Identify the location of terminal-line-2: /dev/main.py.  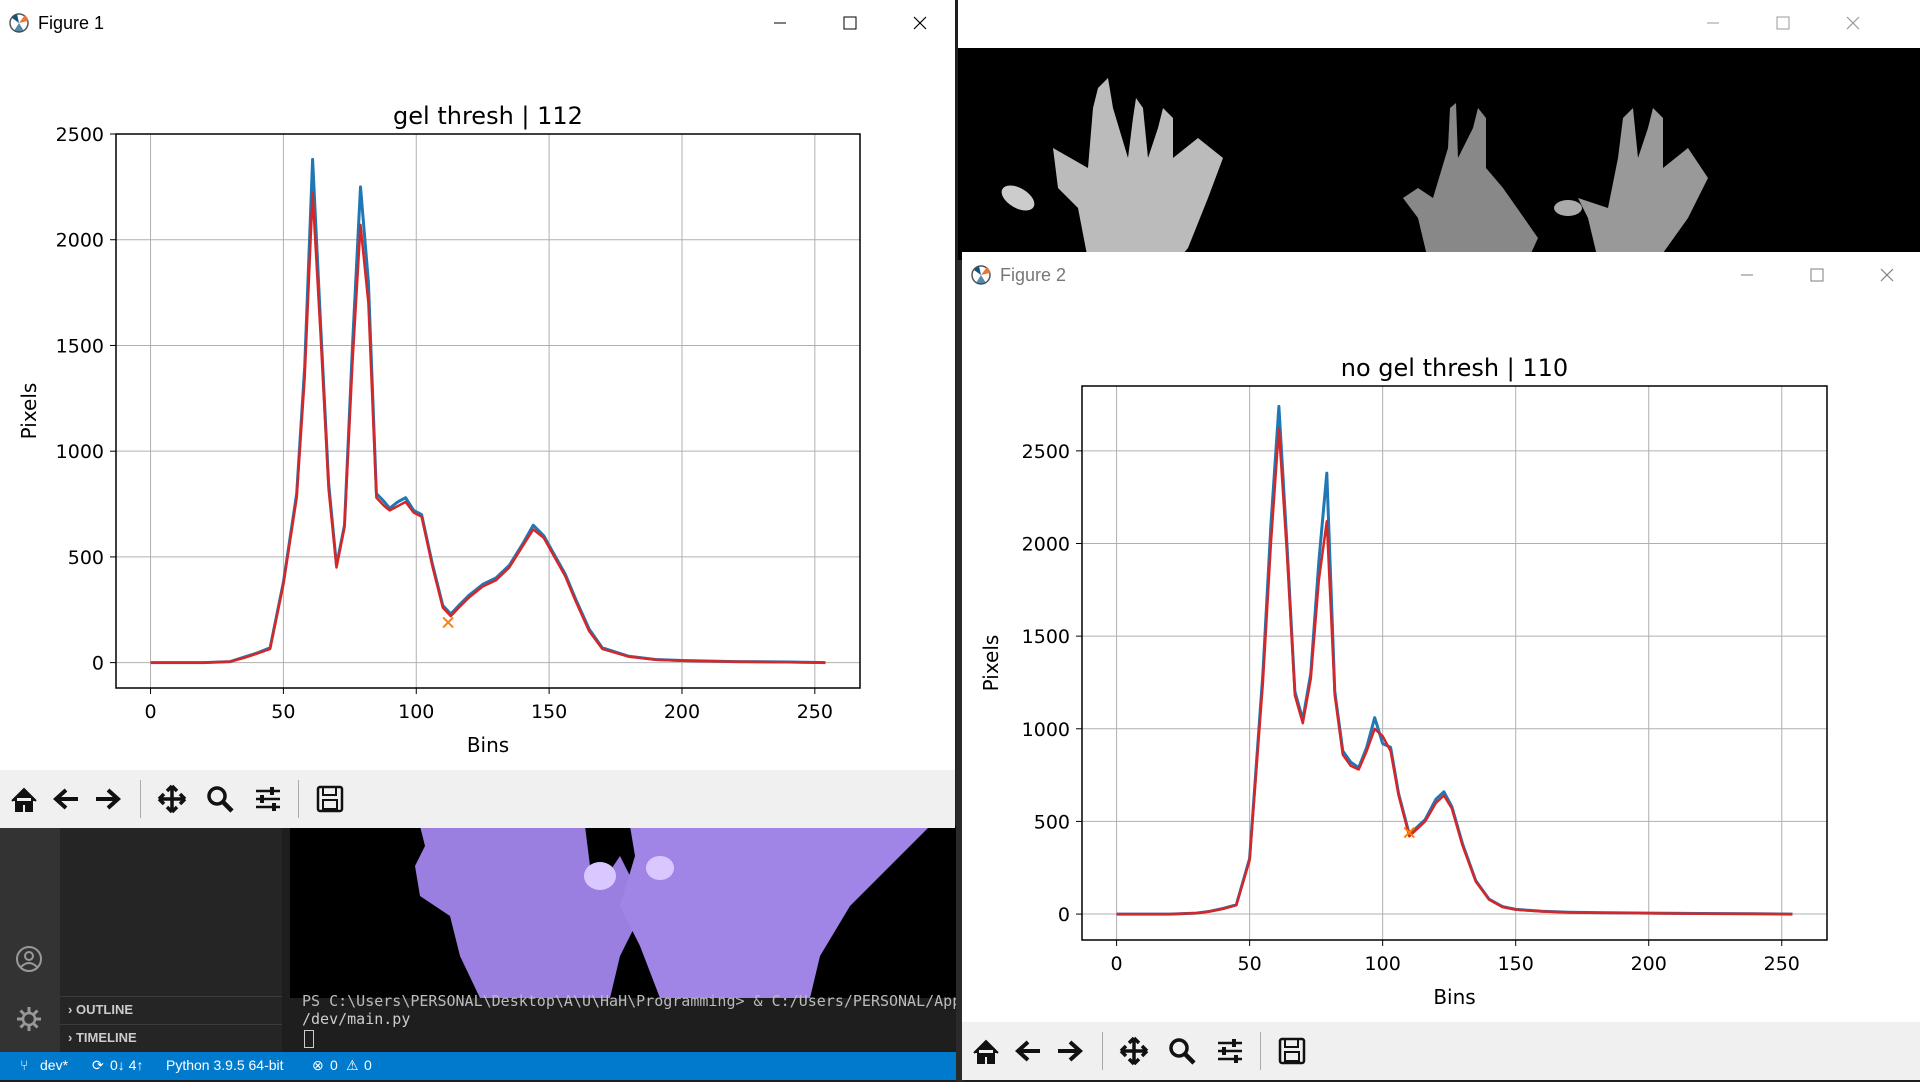
(356, 1019).